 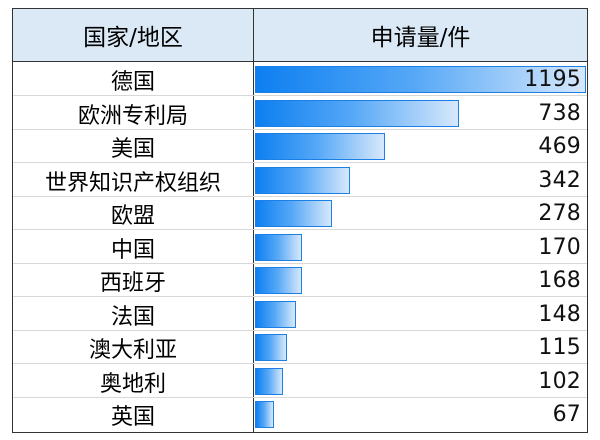 What do you see at coordinates (132, 384) in the screenshot?
I see `country-label: 奥地利` at bounding box center [132, 384].